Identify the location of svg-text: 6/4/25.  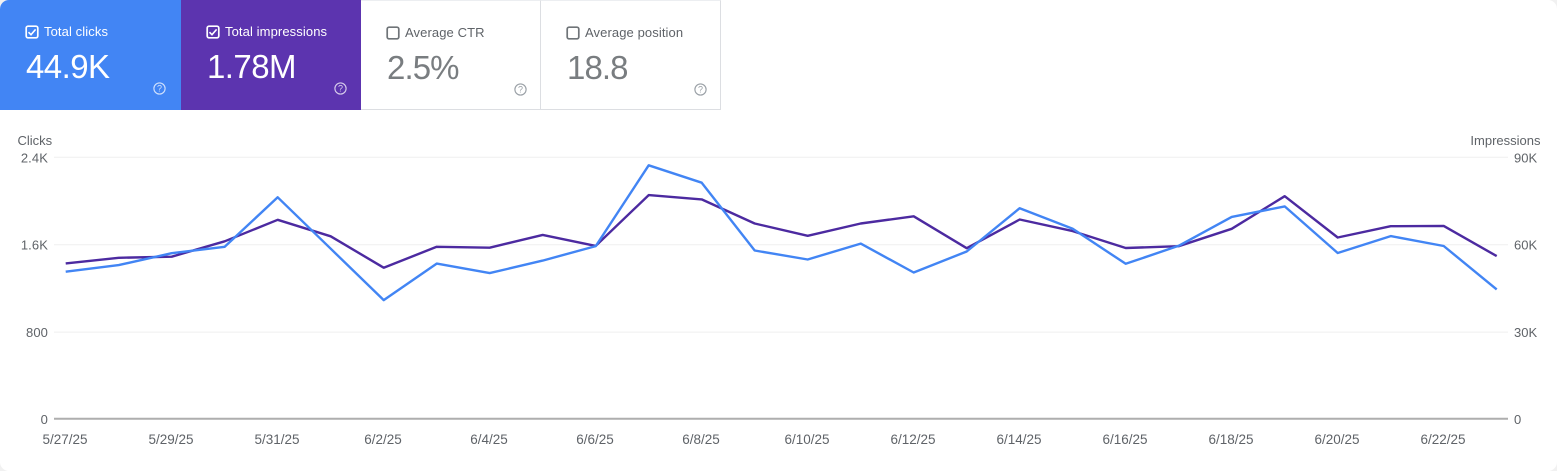
(489, 439).